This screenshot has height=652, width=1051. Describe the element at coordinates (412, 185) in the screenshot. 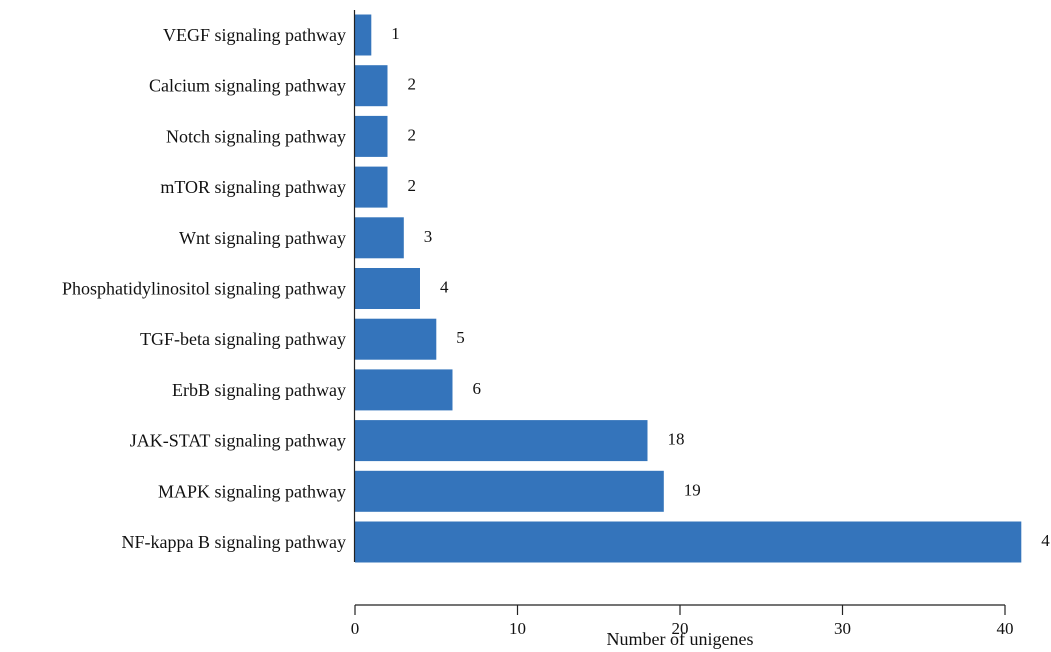

I see `value-label-3: 2` at that location.